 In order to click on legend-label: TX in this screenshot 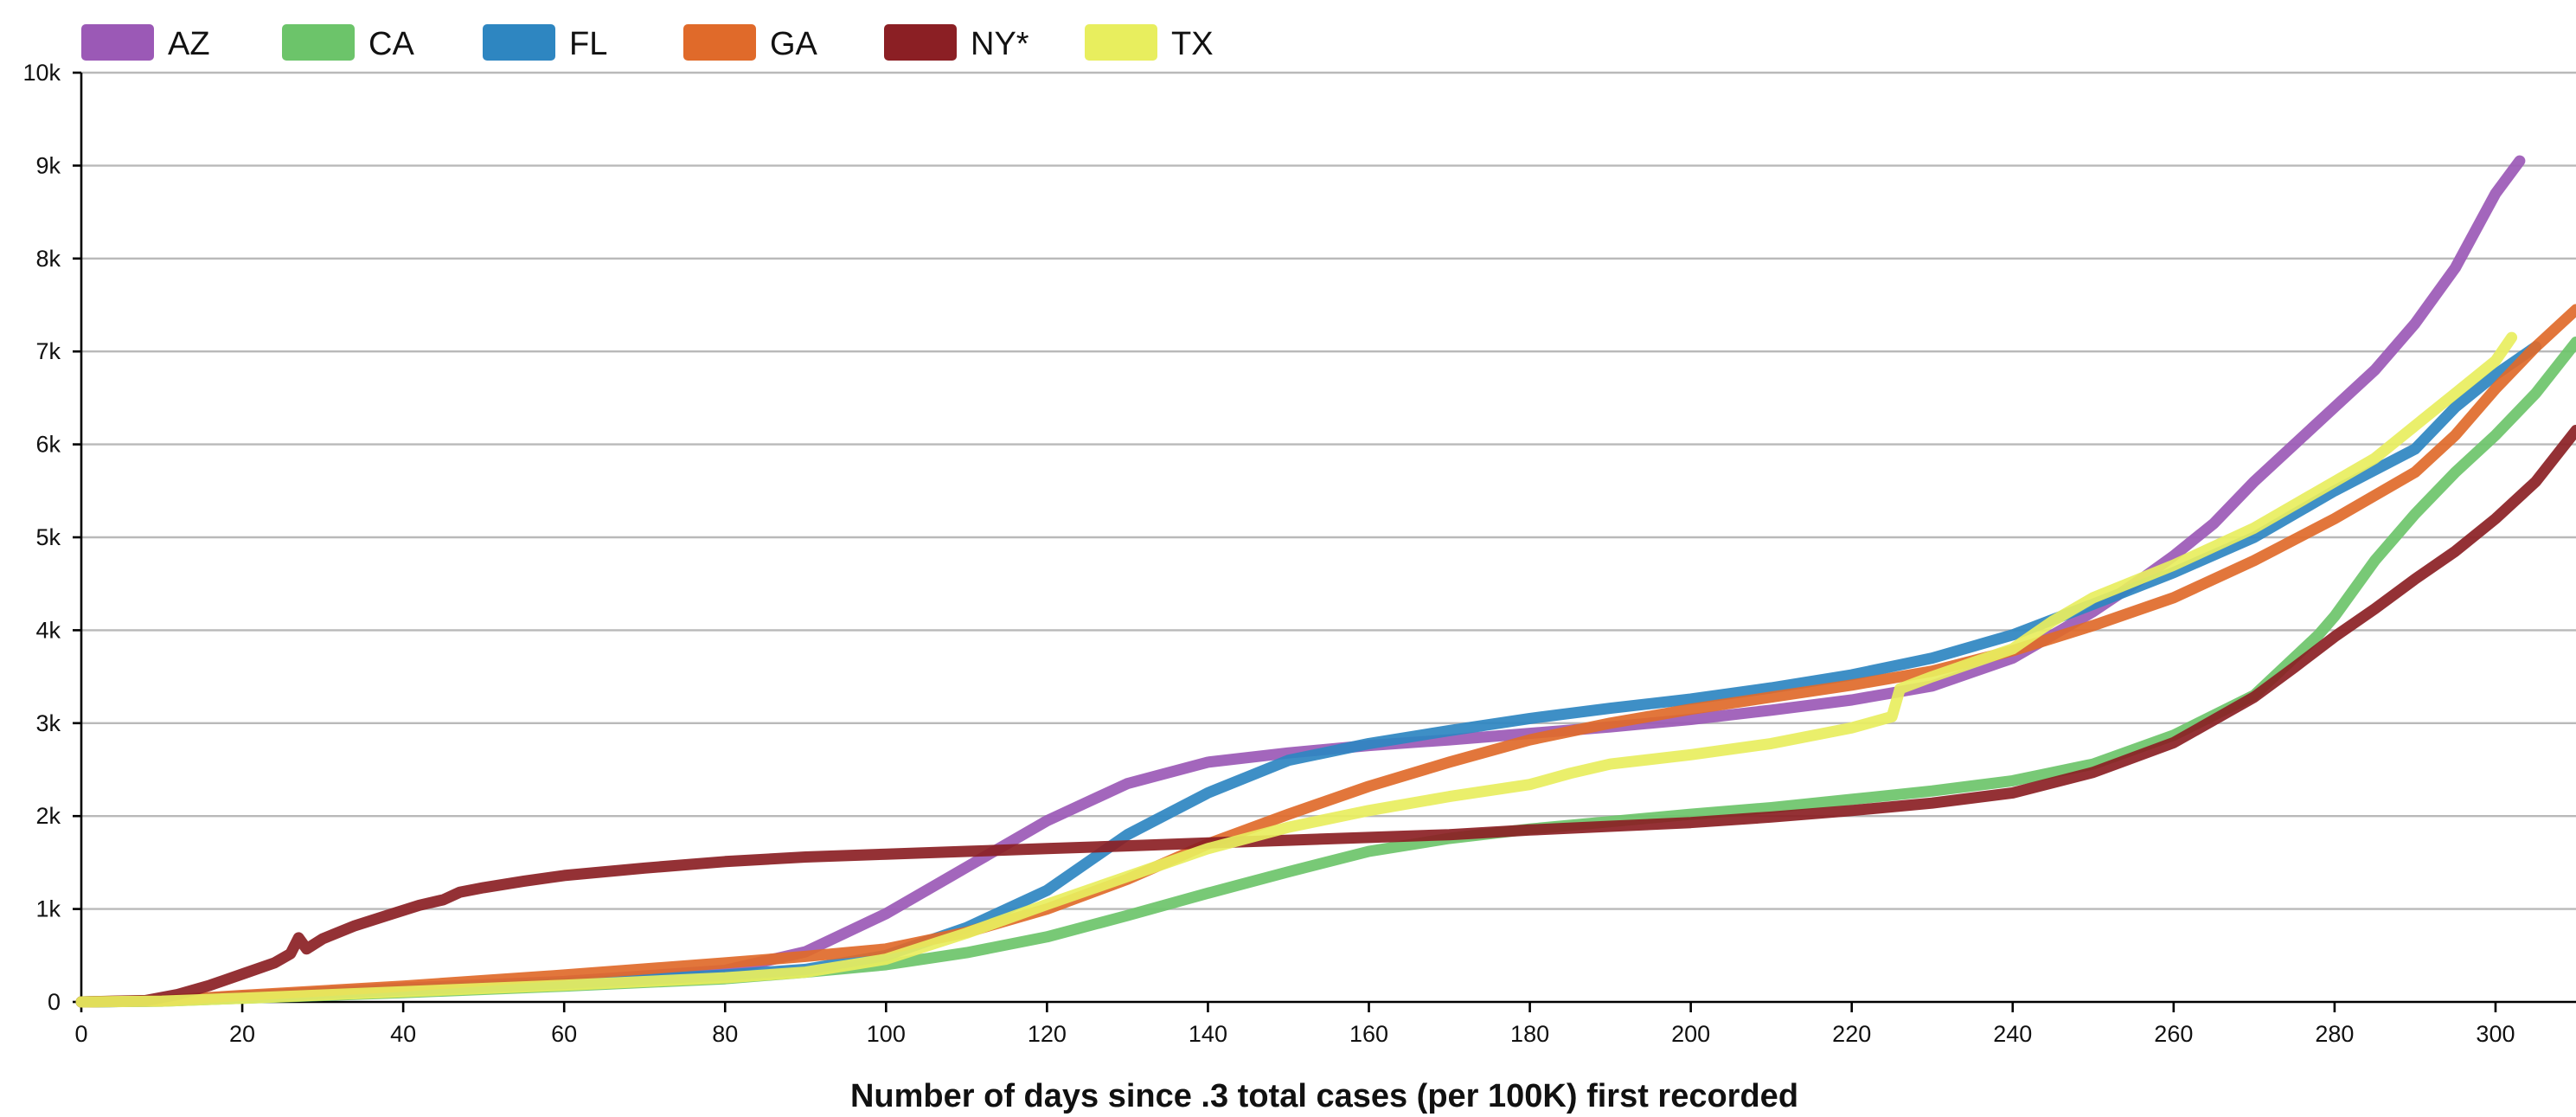, I will do `click(1192, 44)`.